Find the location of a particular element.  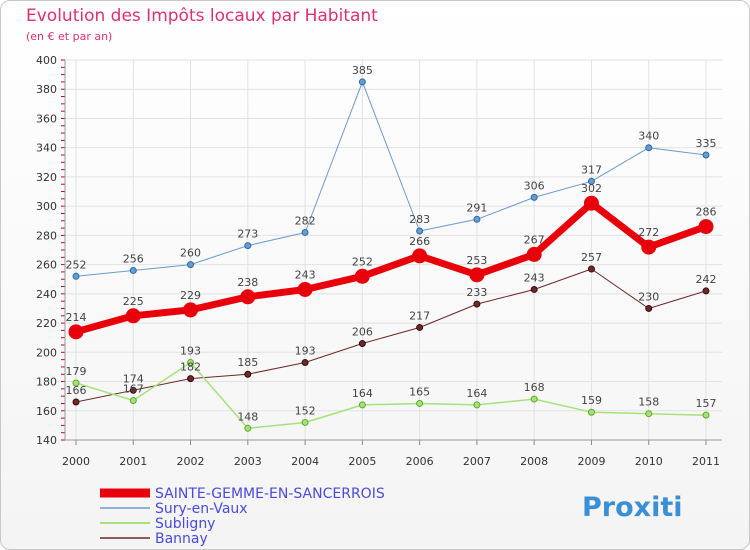

data-label: 164 is located at coordinates (476, 393).